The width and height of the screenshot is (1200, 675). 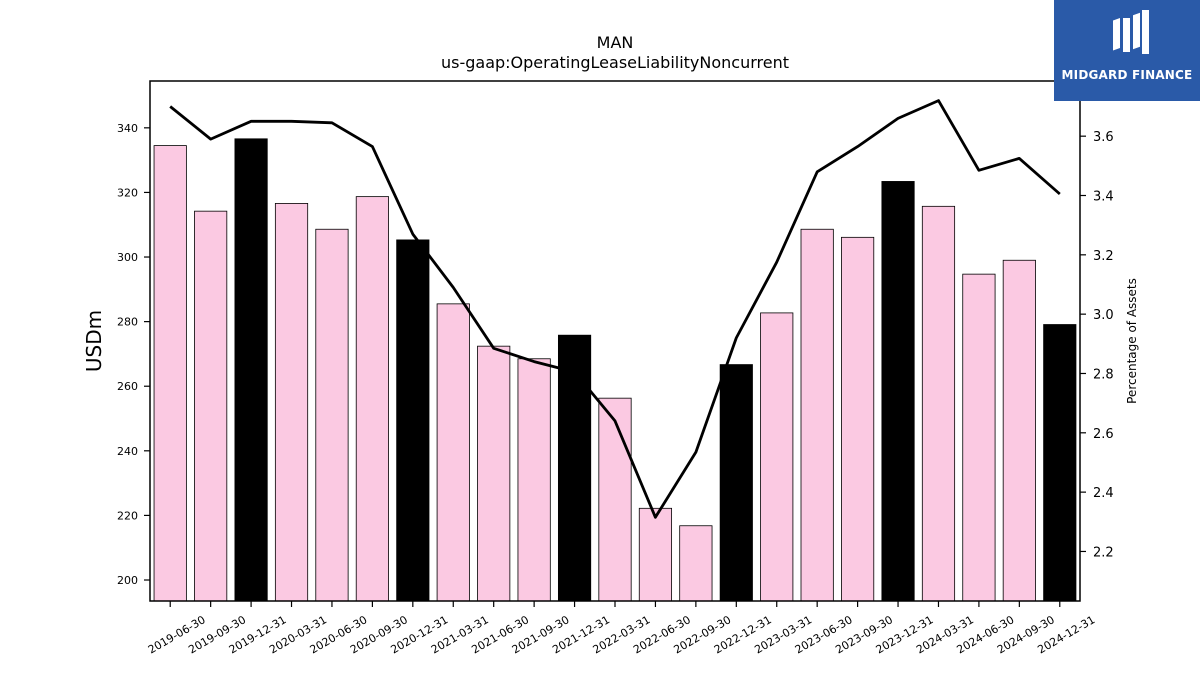 What do you see at coordinates (1103, 434) in the screenshot?
I see `y2-tick-label: 2.6` at bounding box center [1103, 434].